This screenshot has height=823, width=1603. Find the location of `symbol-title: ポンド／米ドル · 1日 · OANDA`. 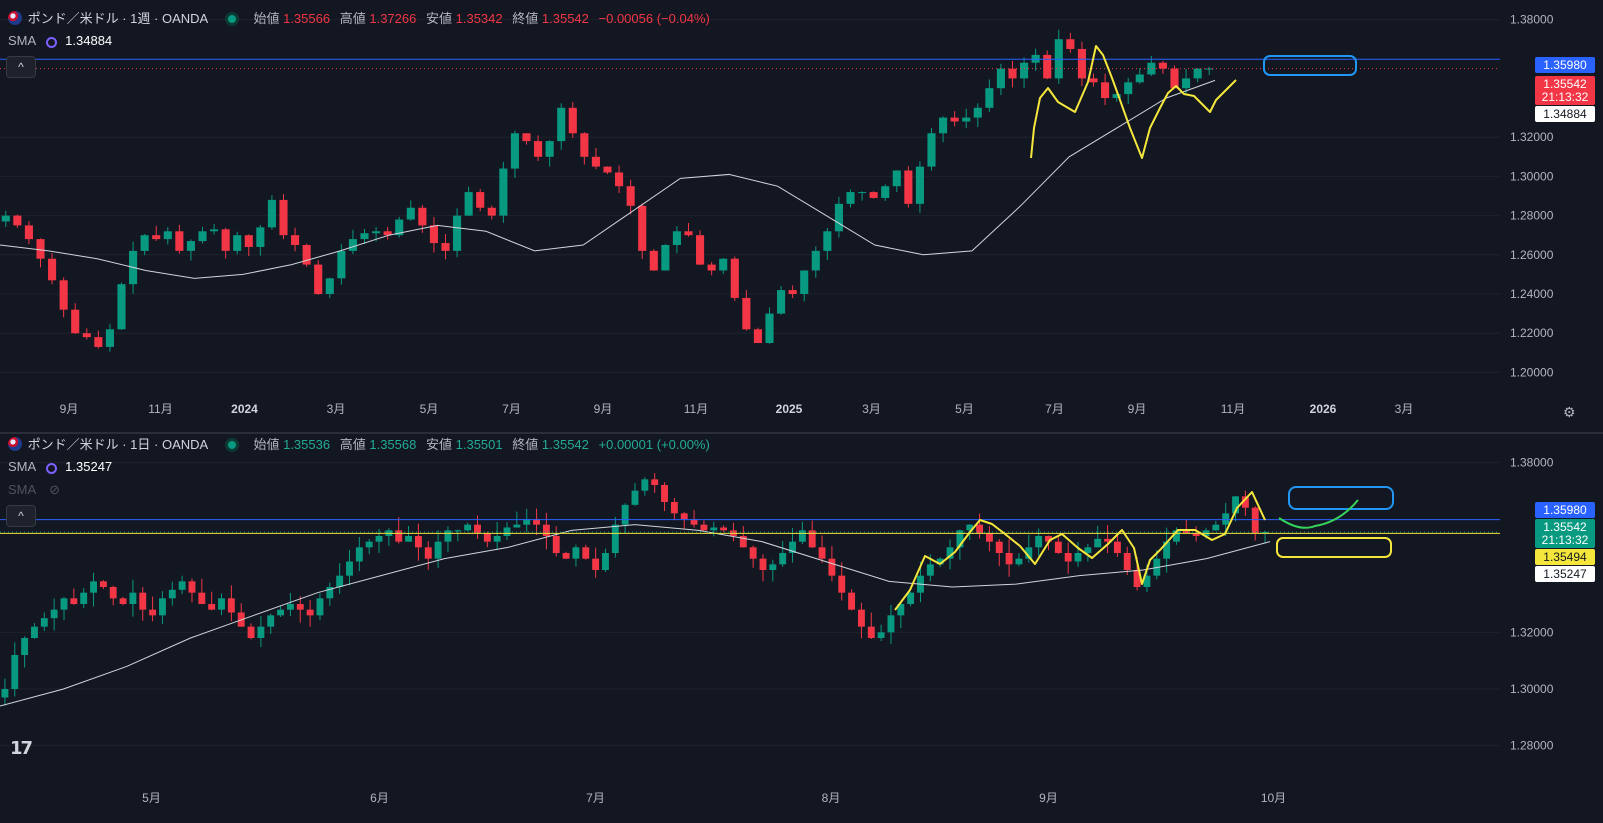

symbol-title: ポンド／米ドル · 1日 · OANDA is located at coordinates (118, 444).